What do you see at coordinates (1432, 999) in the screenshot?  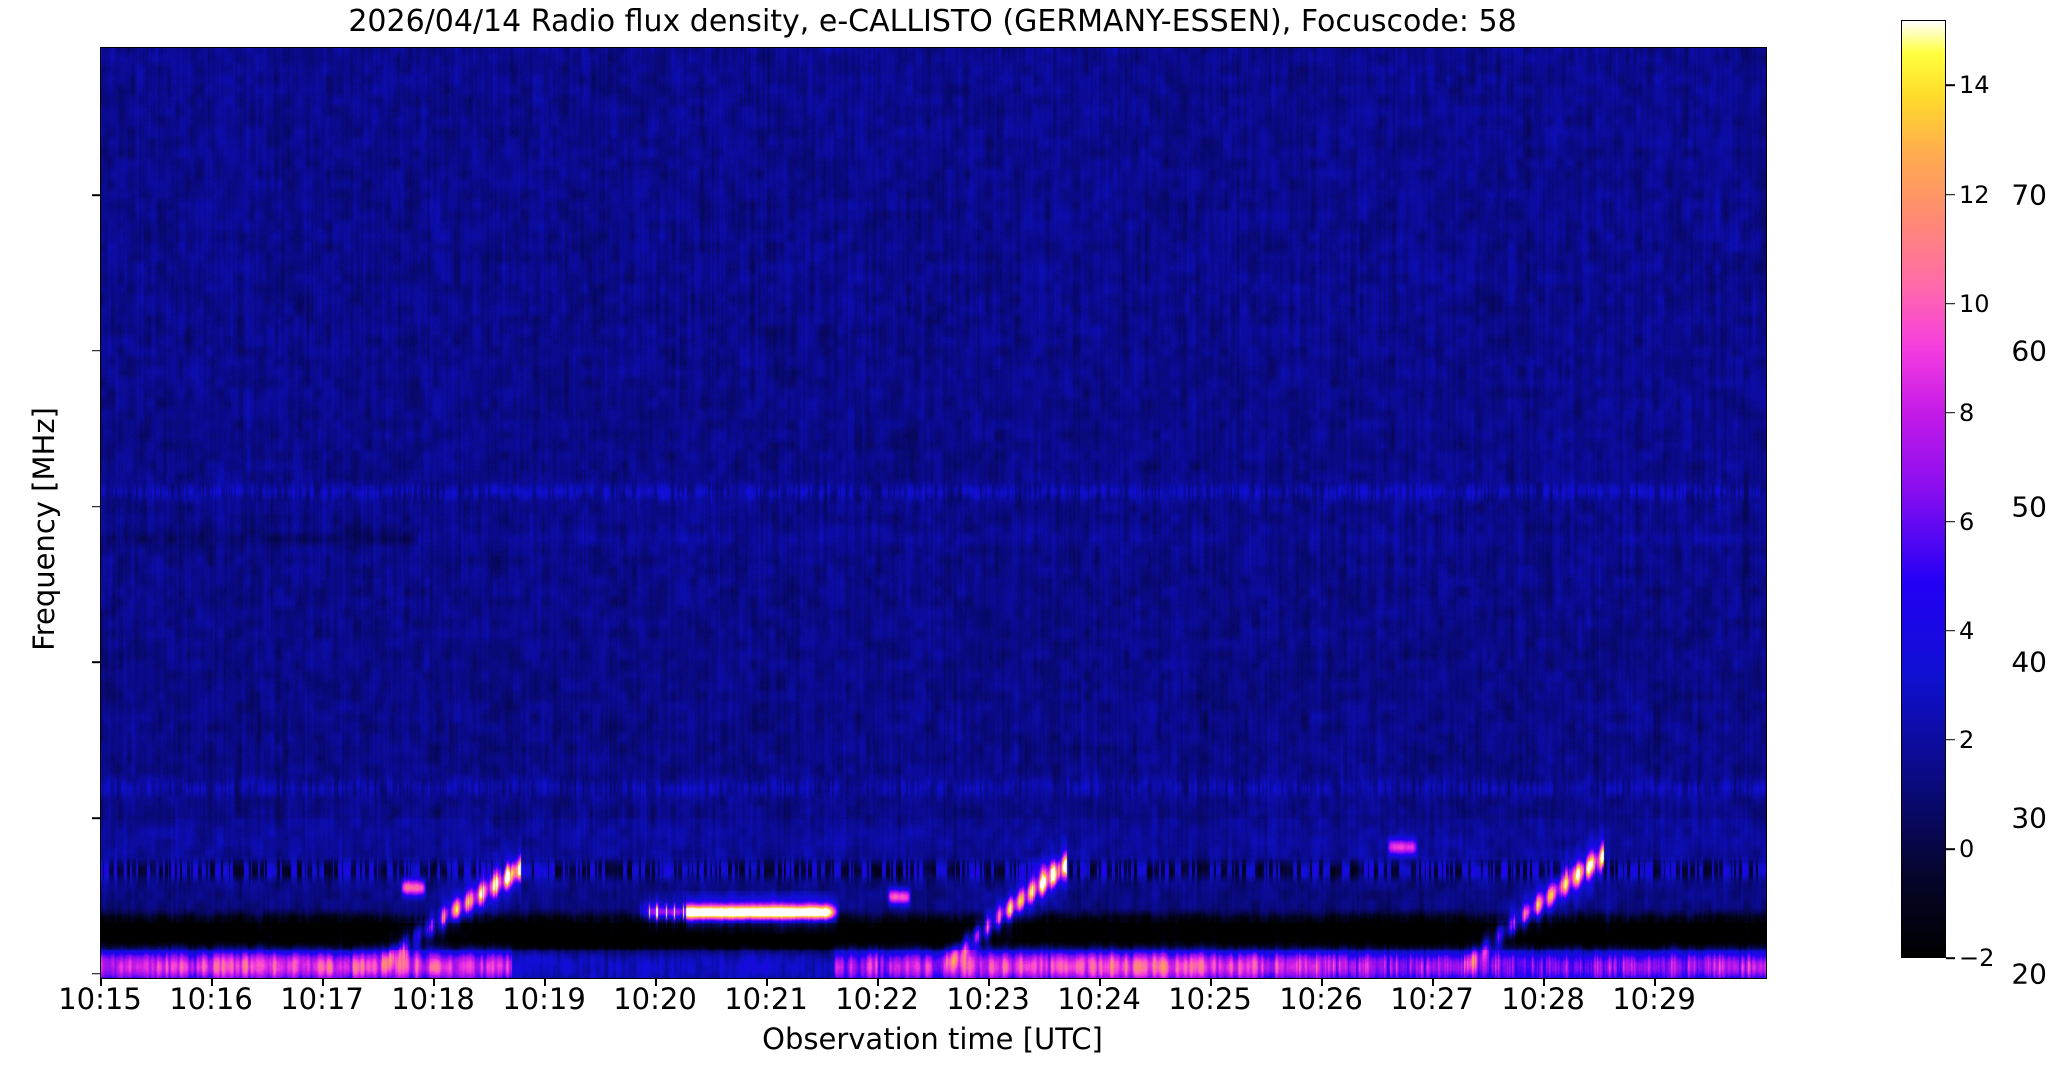 I see `x-tick-label: 10:27` at bounding box center [1432, 999].